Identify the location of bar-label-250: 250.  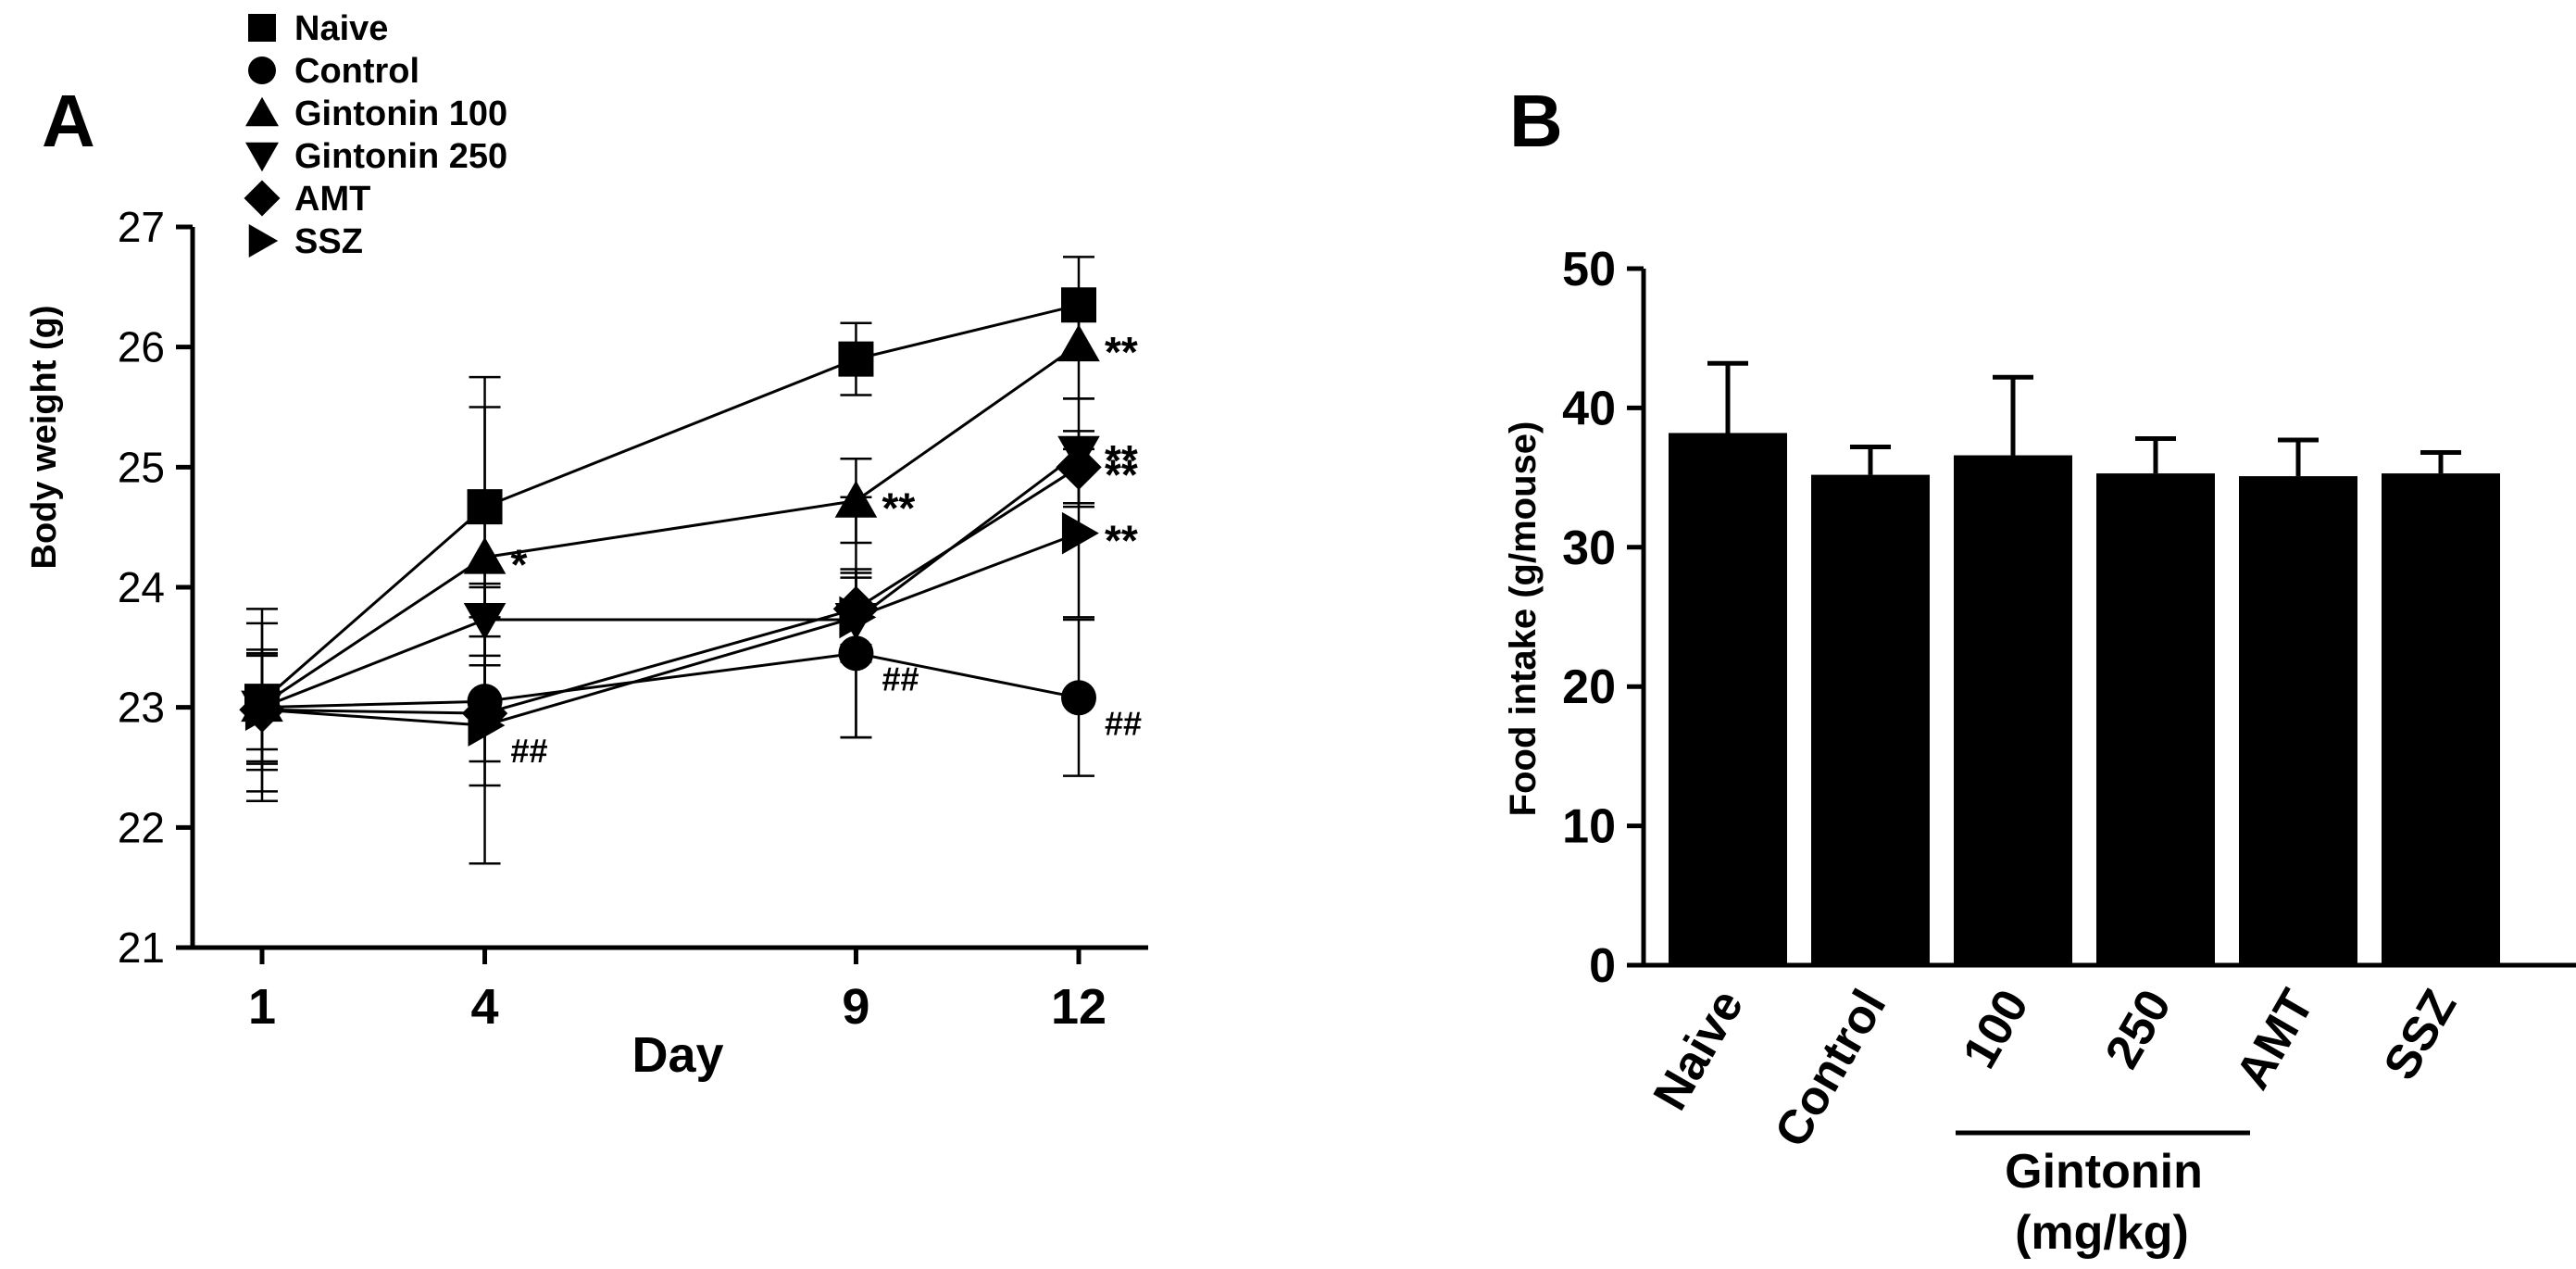
(2139, 1029).